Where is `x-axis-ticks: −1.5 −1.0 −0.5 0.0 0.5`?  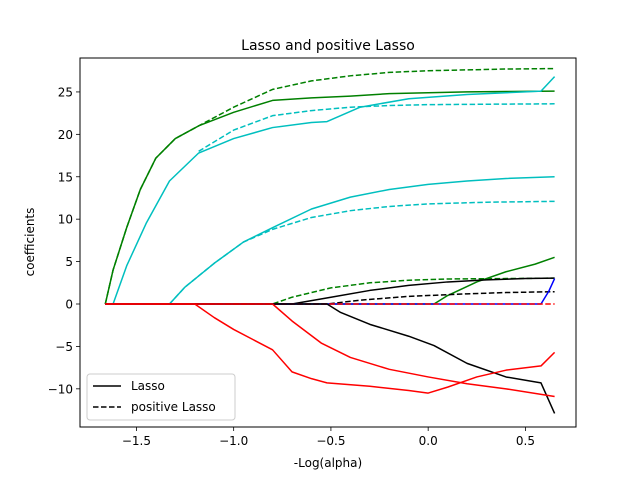
x-axis-ticks: −1.5 −1.0 −0.5 0.0 0.5 is located at coordinates (328, 437).